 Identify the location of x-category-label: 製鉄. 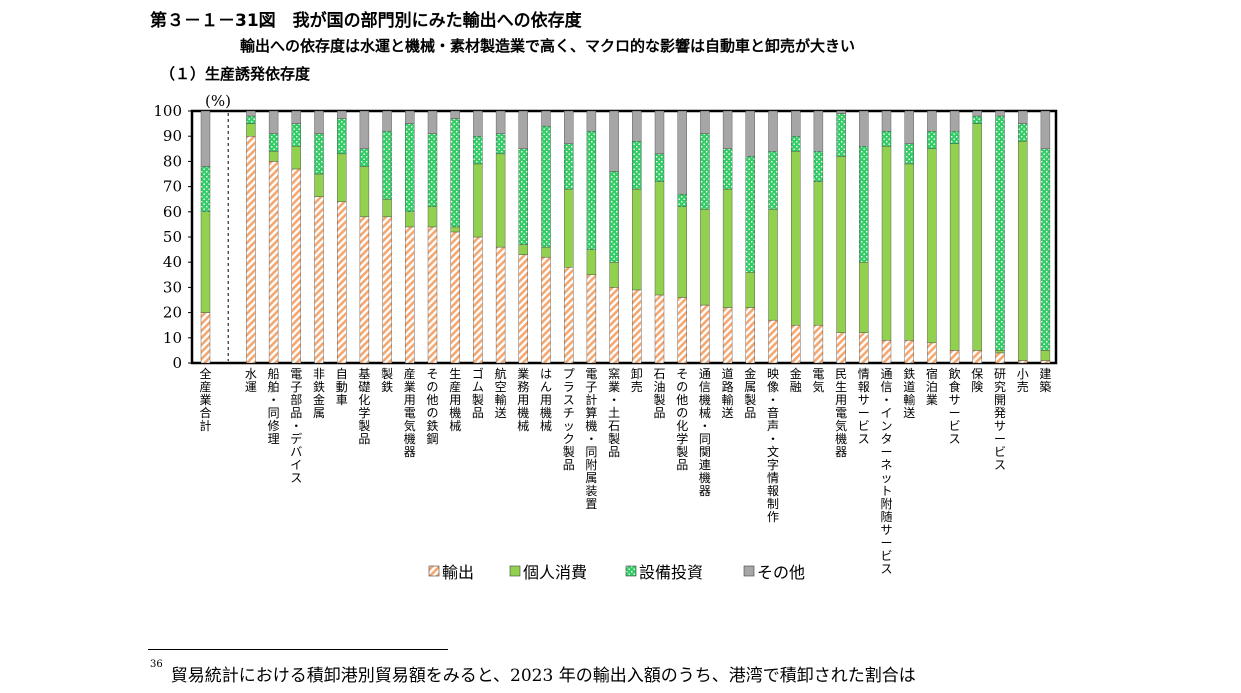
(387, 380).